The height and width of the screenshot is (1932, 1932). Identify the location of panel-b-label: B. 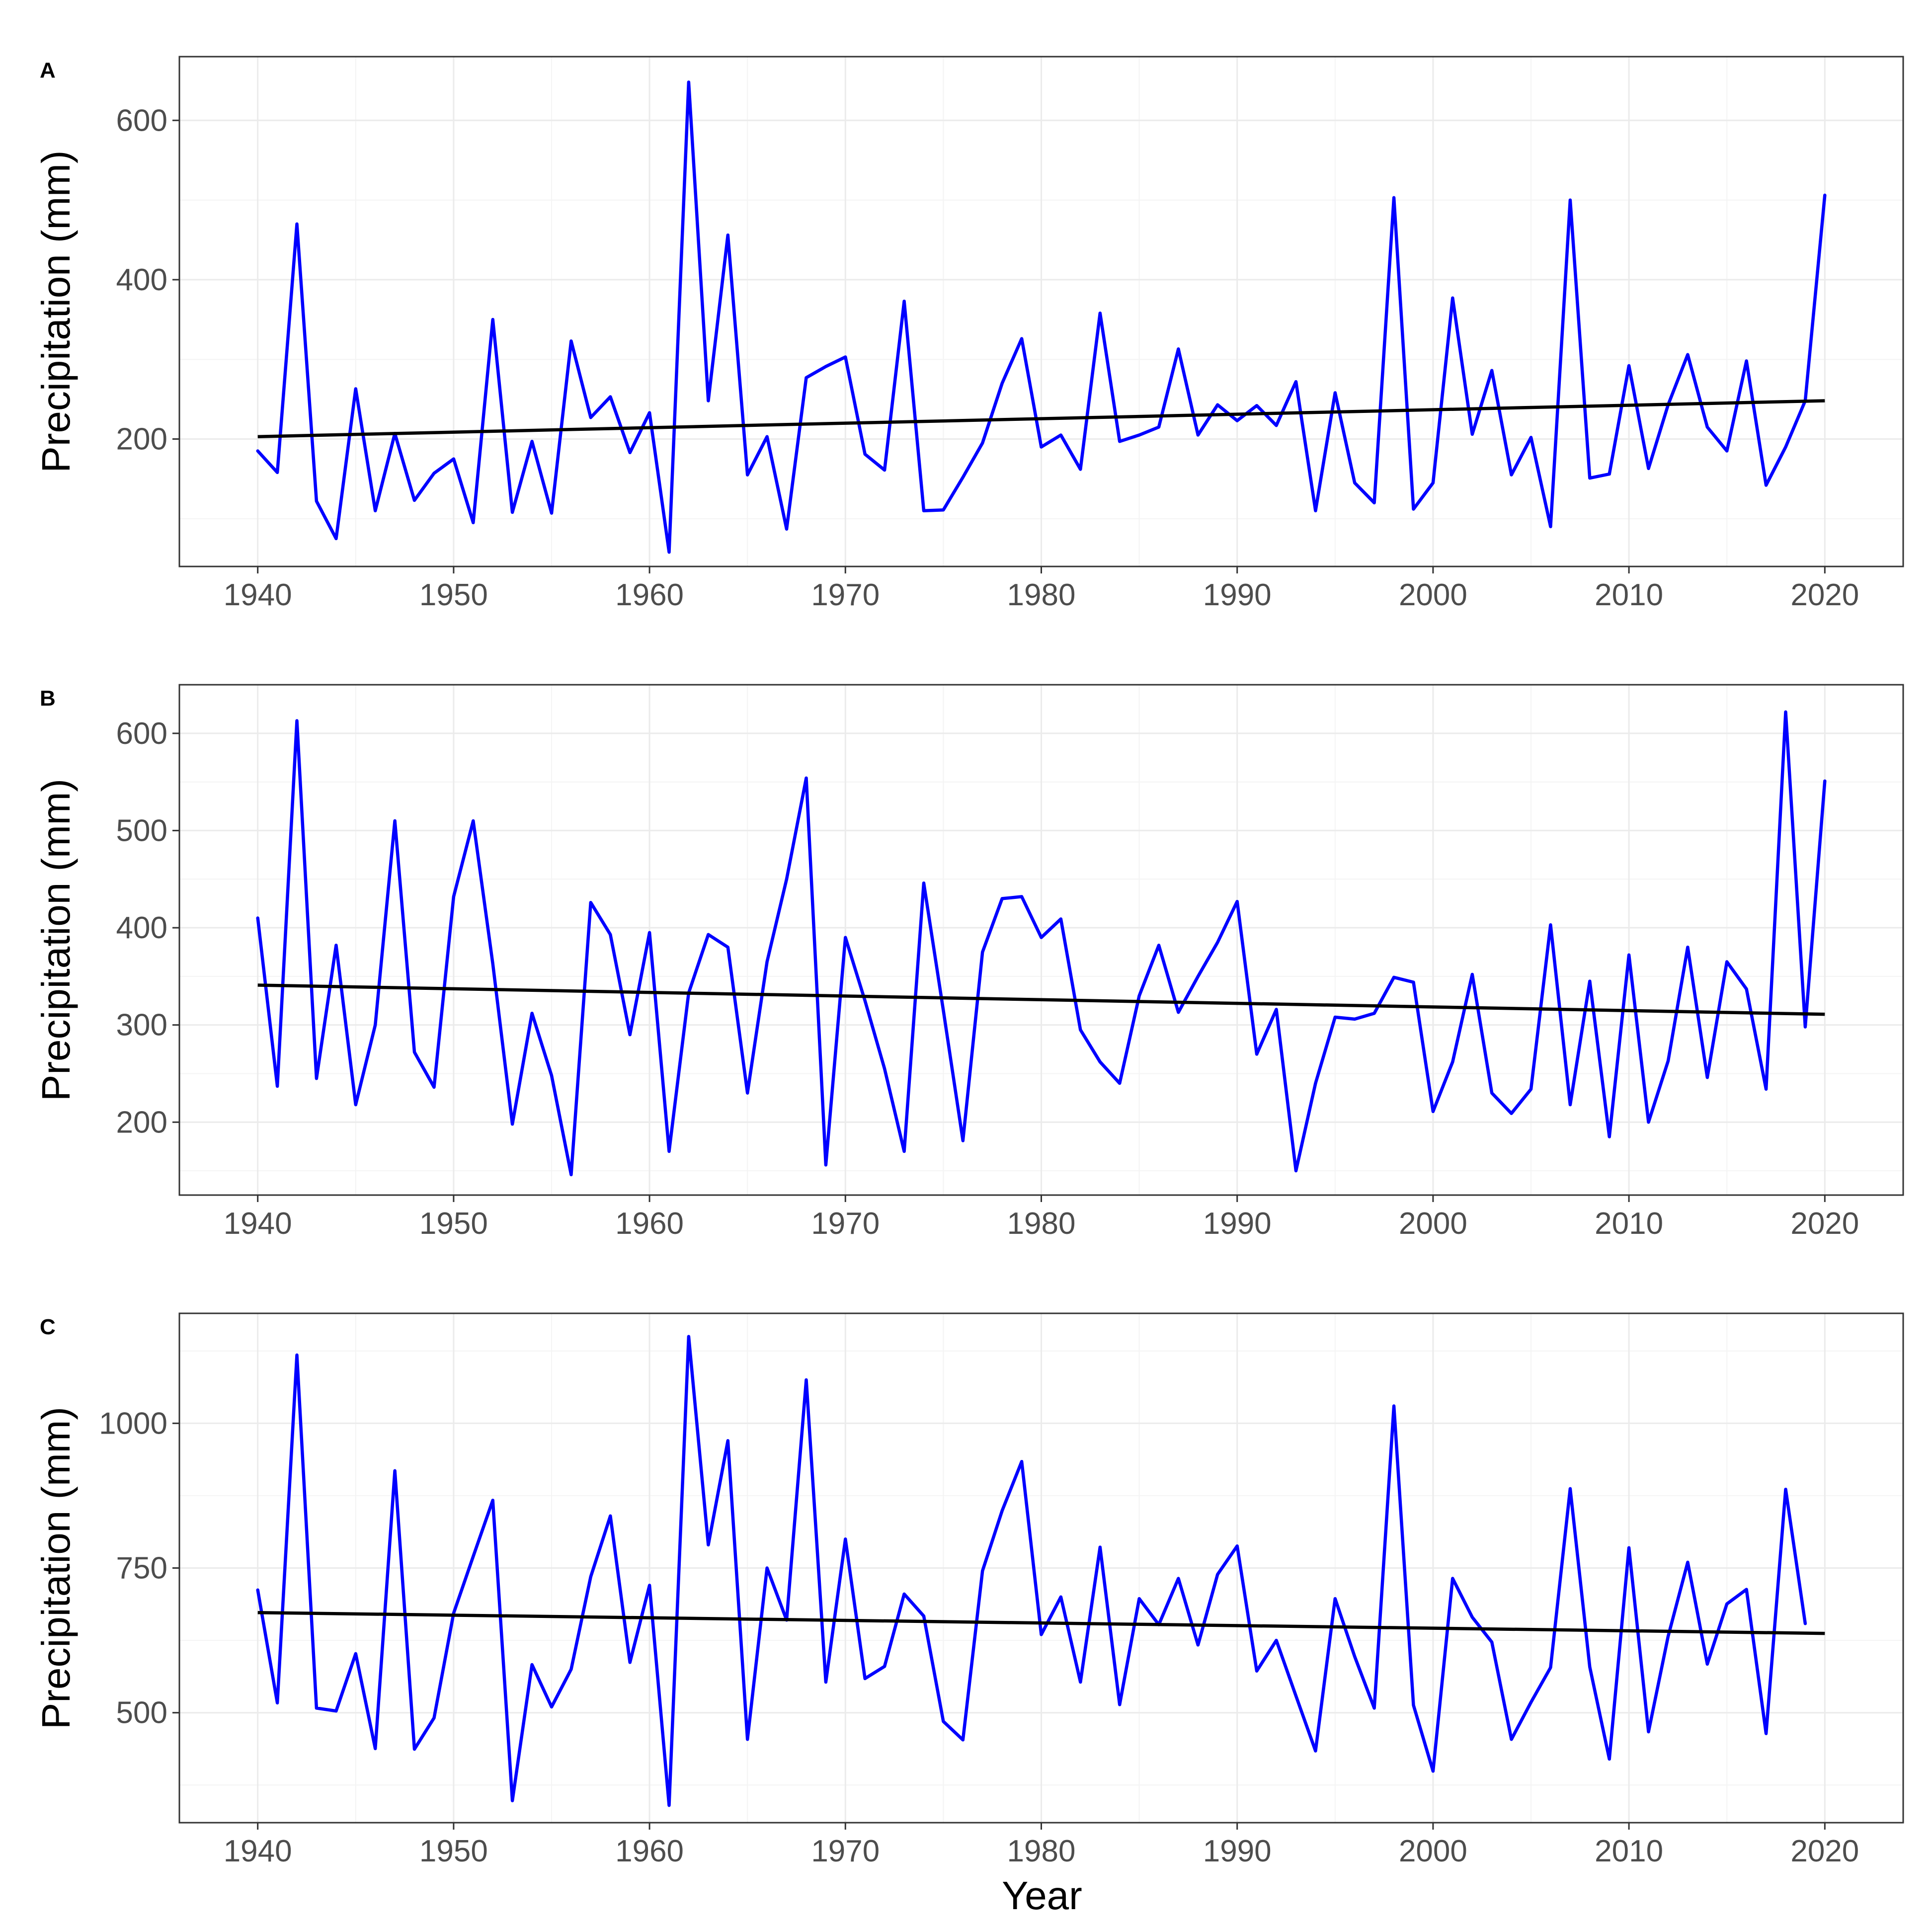
(48, 698).